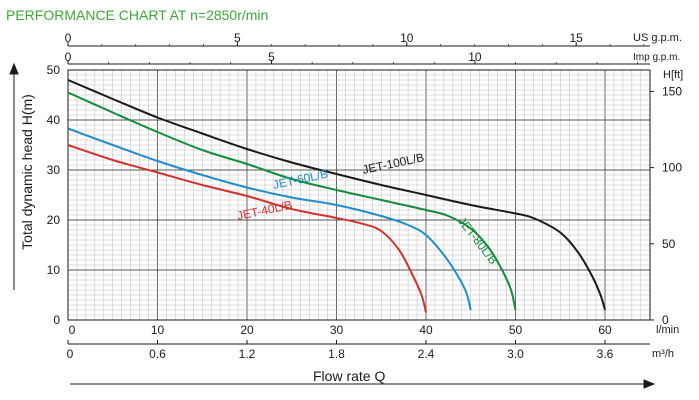  I want to click on x-tick-label-usgpm: 0, so click(68, 38).